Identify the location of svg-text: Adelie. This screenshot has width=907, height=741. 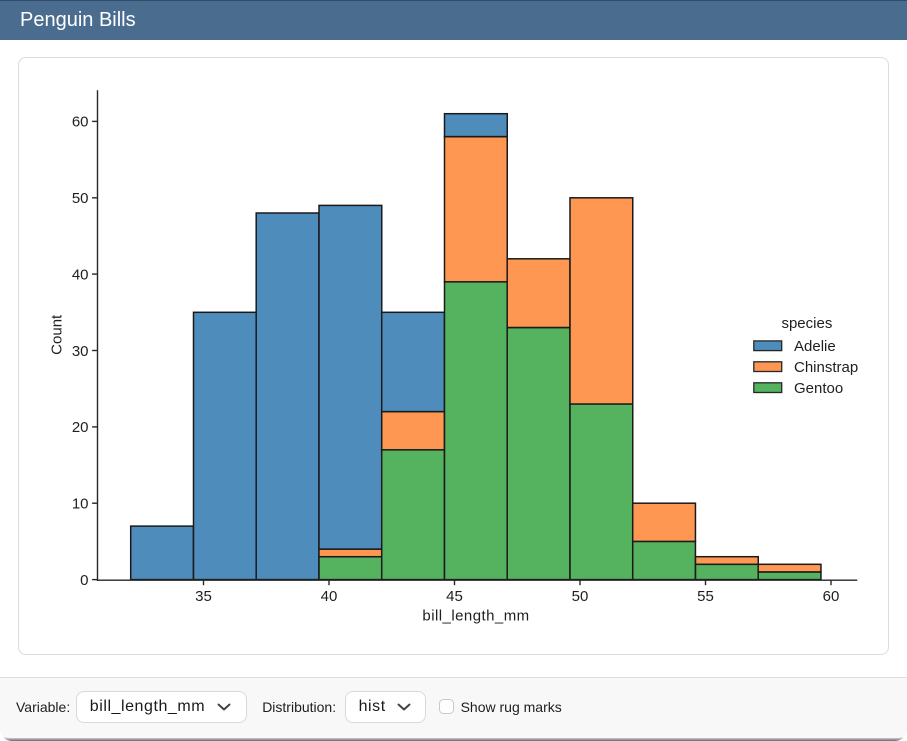
(815, 346).